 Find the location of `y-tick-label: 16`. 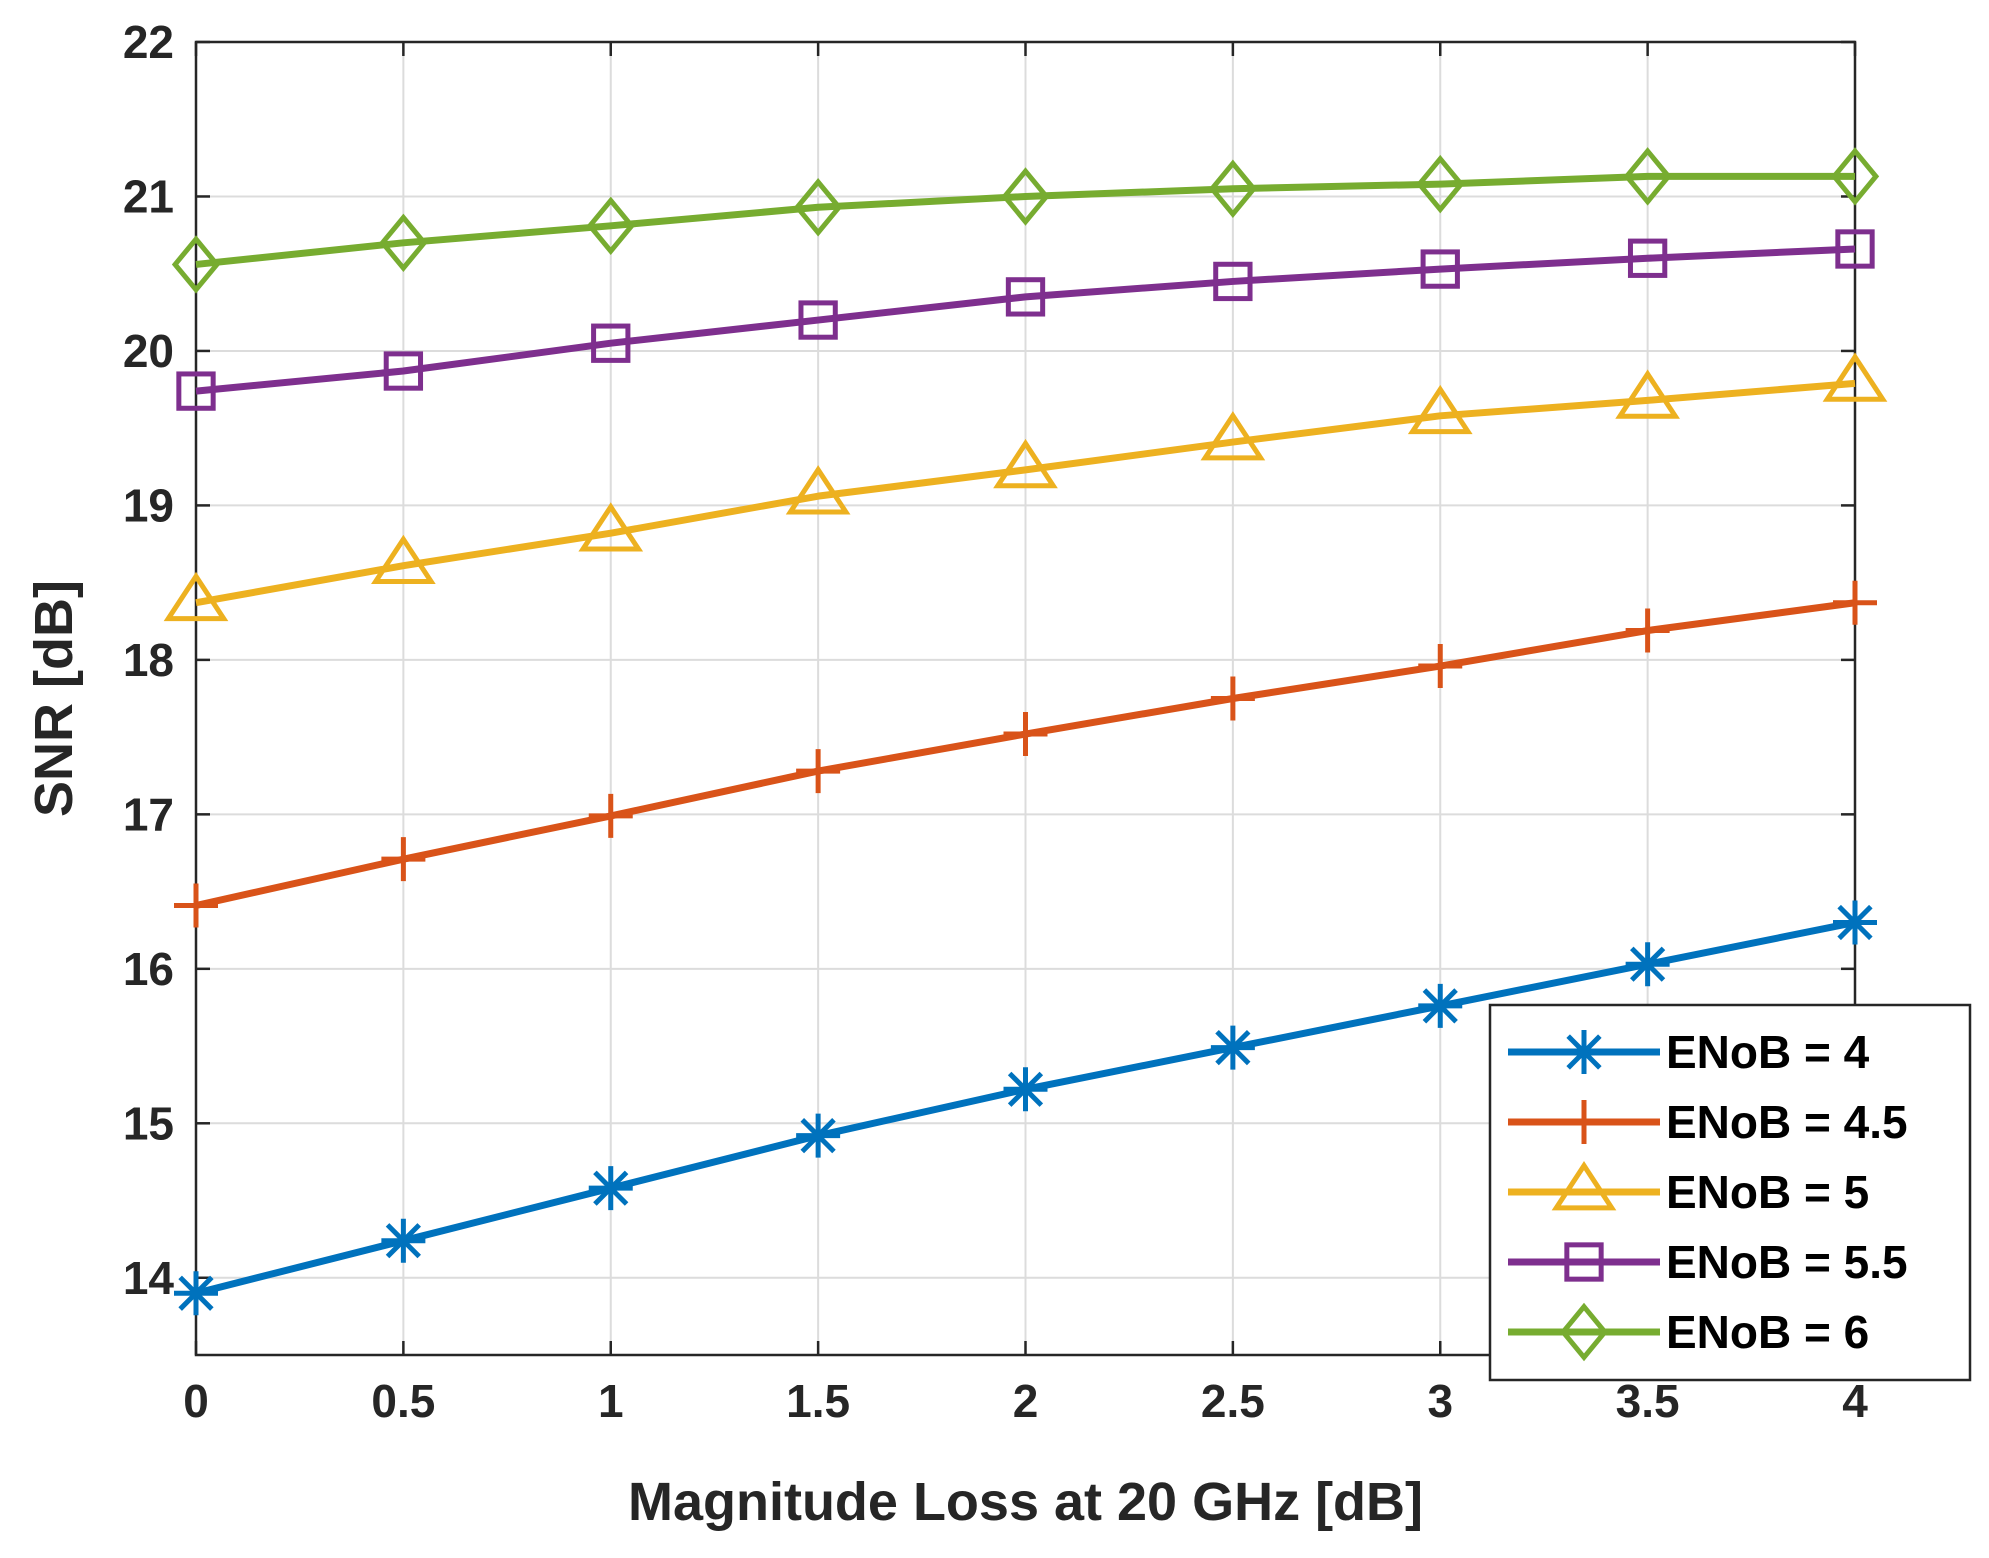

y-tick-label: 16 is located at coordinates (148, 969).